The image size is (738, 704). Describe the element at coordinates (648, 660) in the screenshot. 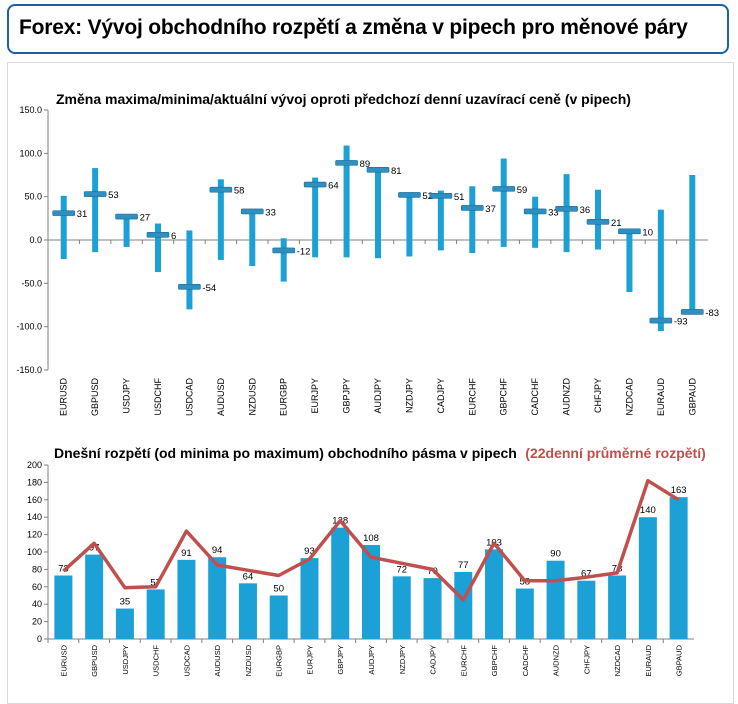

I see `chart2-category-label: EURAUD` at that location.